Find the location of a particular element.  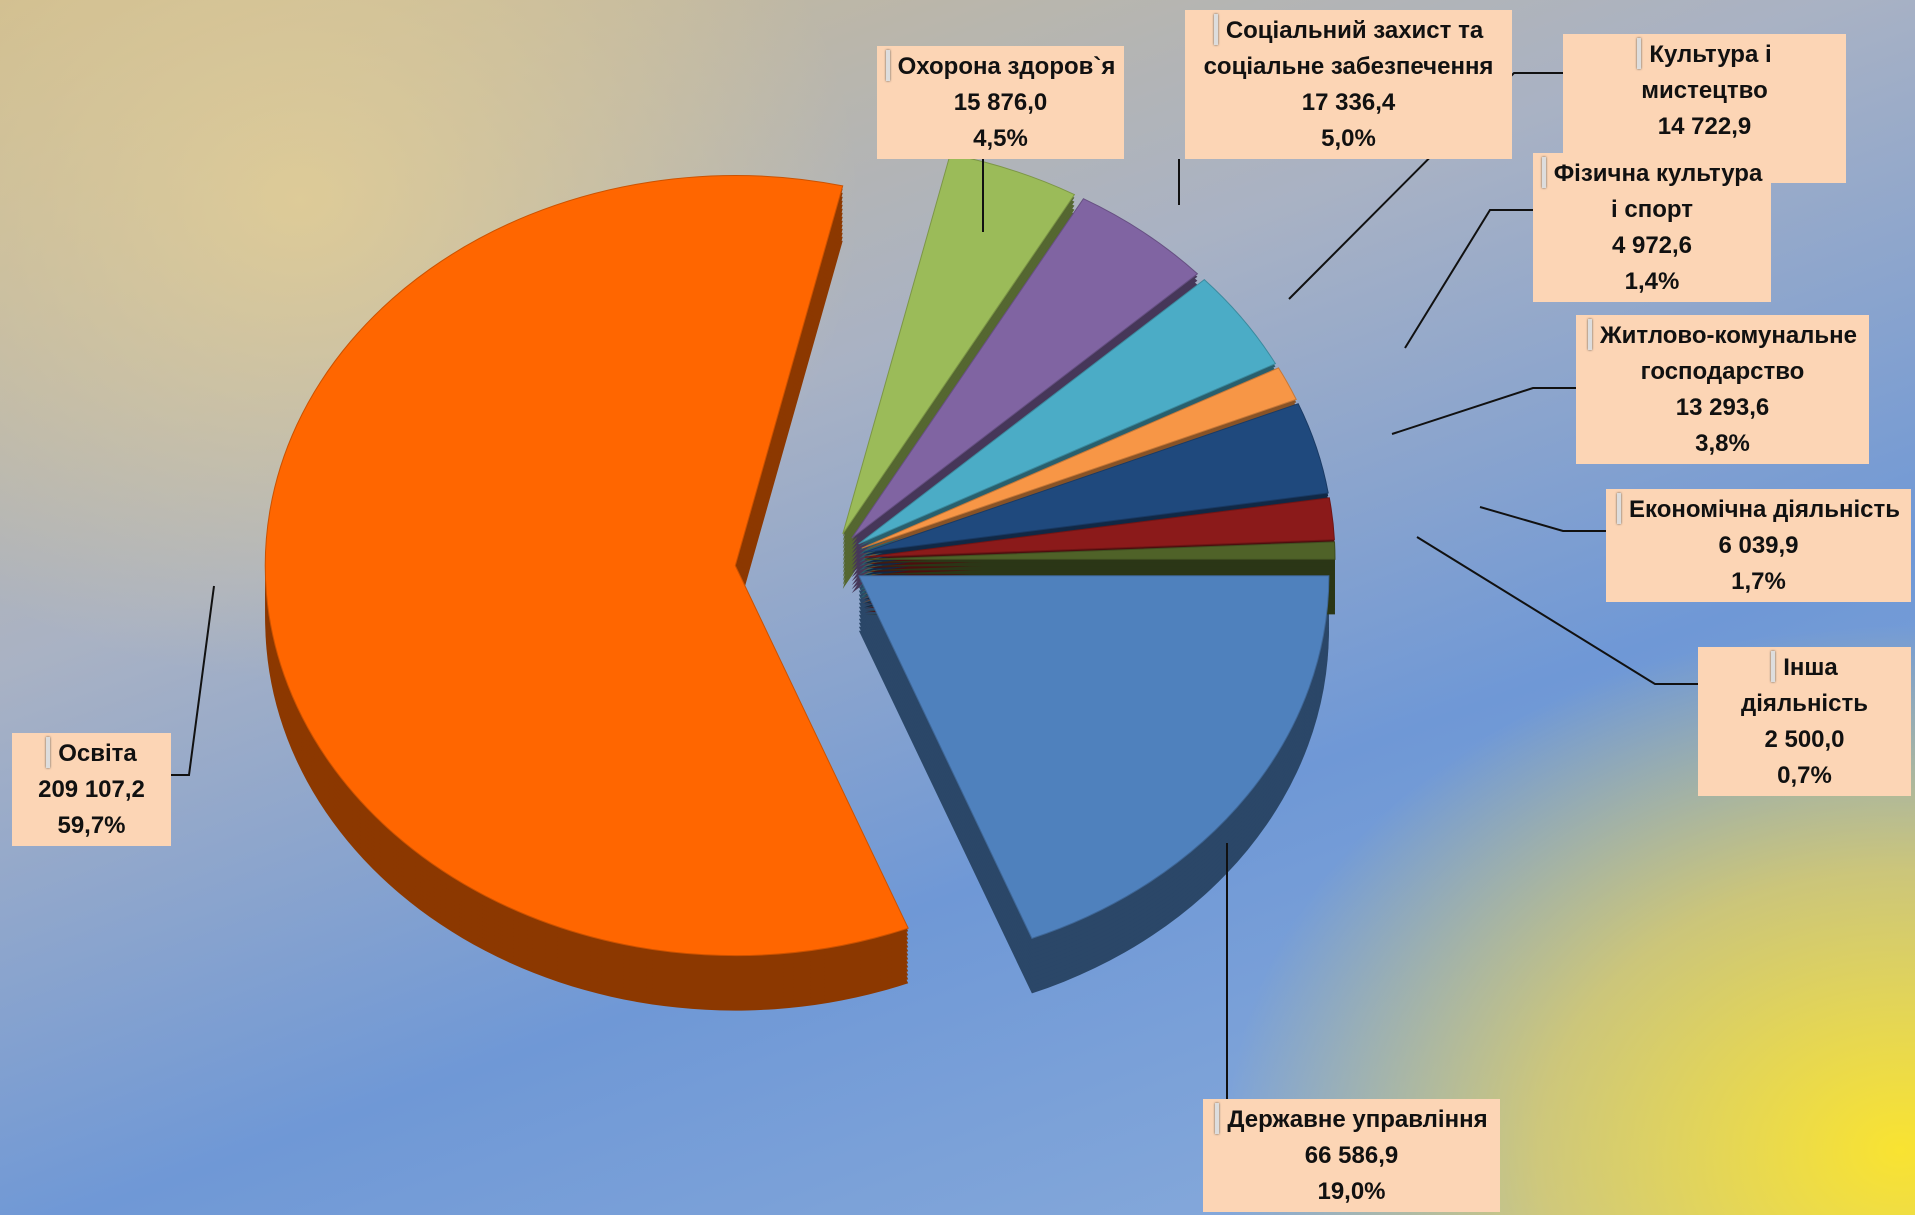

label-name-row: Охорона здоров`я is located at coordinates (1000, 66).